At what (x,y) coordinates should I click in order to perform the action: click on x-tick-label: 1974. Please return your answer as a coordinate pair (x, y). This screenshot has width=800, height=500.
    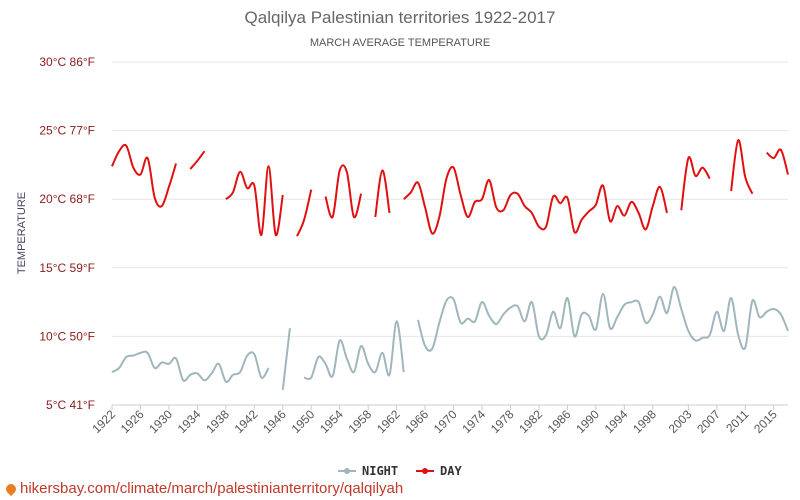
    Looking at the image, I should click on (473, 421).